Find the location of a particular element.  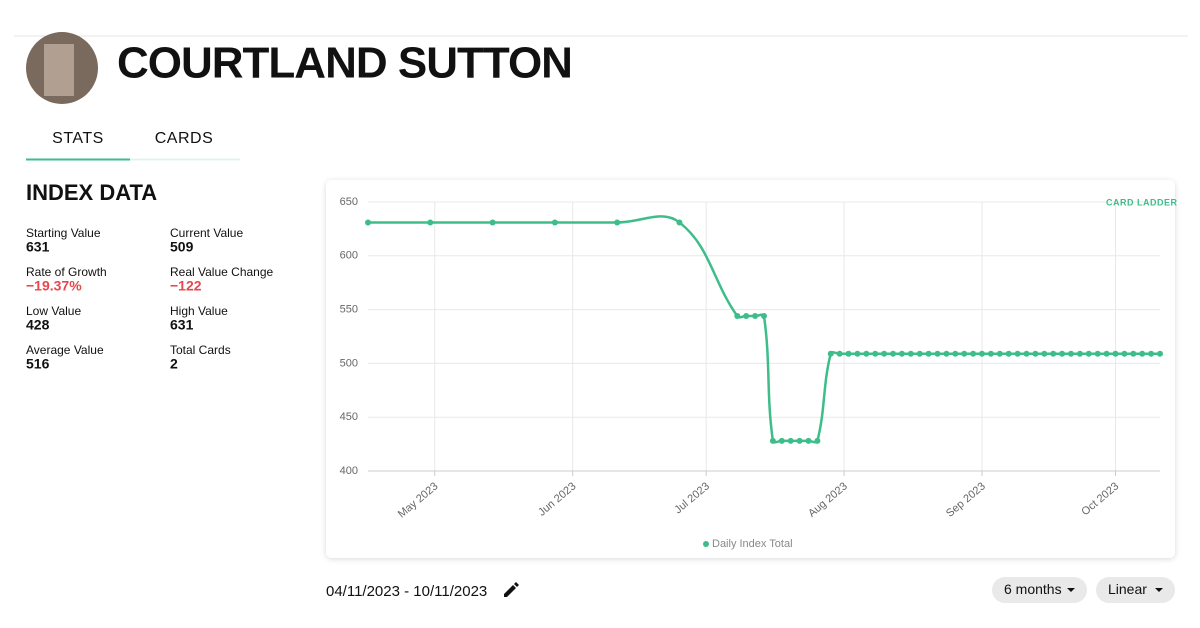

stat-value: −19.37% is located at coordinates (54, 286).